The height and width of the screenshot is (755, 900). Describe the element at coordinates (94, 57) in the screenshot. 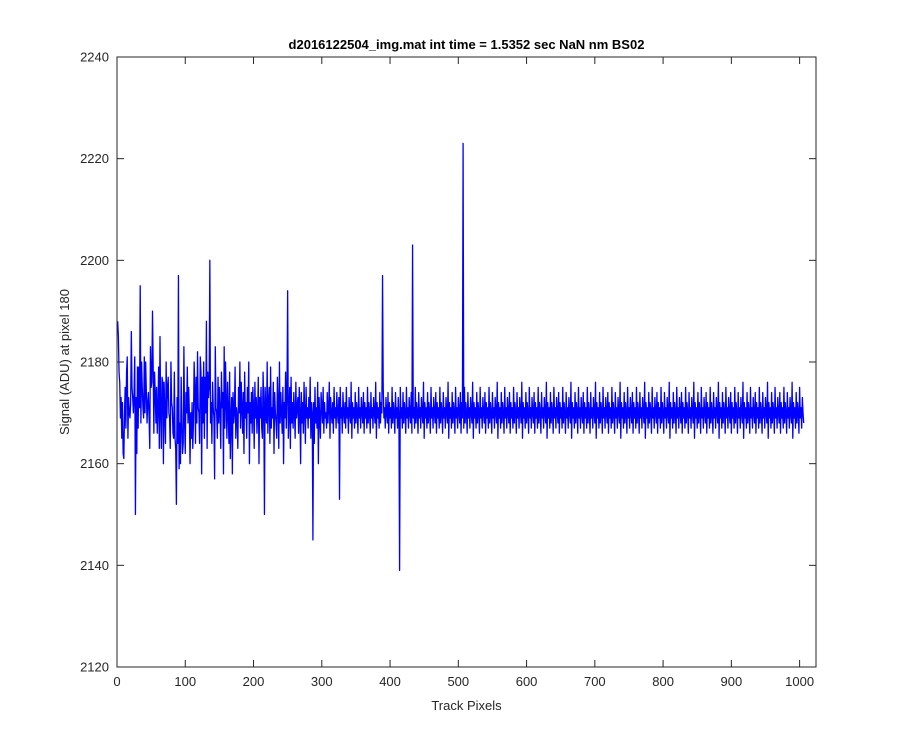

I see `y-tick-label: 2240` at that location.